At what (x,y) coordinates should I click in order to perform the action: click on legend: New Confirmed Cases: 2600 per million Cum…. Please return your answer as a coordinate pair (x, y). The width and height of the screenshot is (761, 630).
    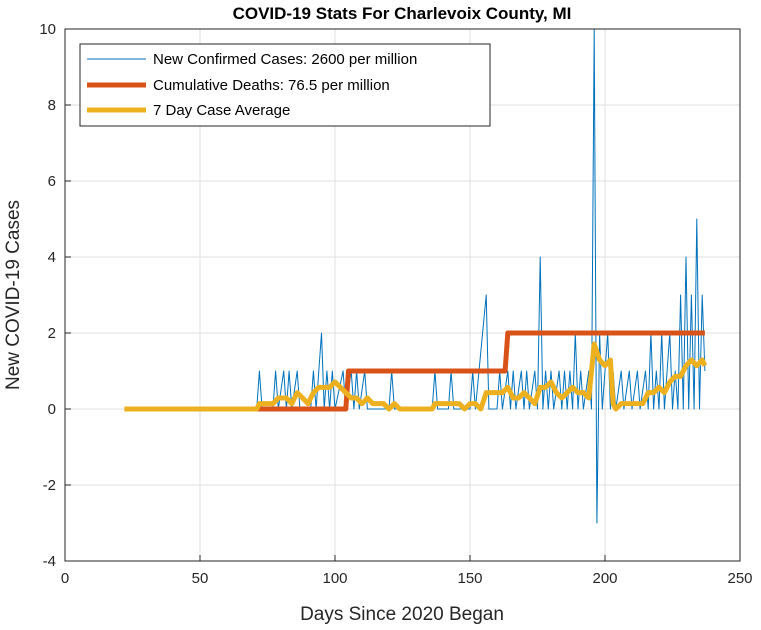
    Looking at the image, I should click on (285, 85).